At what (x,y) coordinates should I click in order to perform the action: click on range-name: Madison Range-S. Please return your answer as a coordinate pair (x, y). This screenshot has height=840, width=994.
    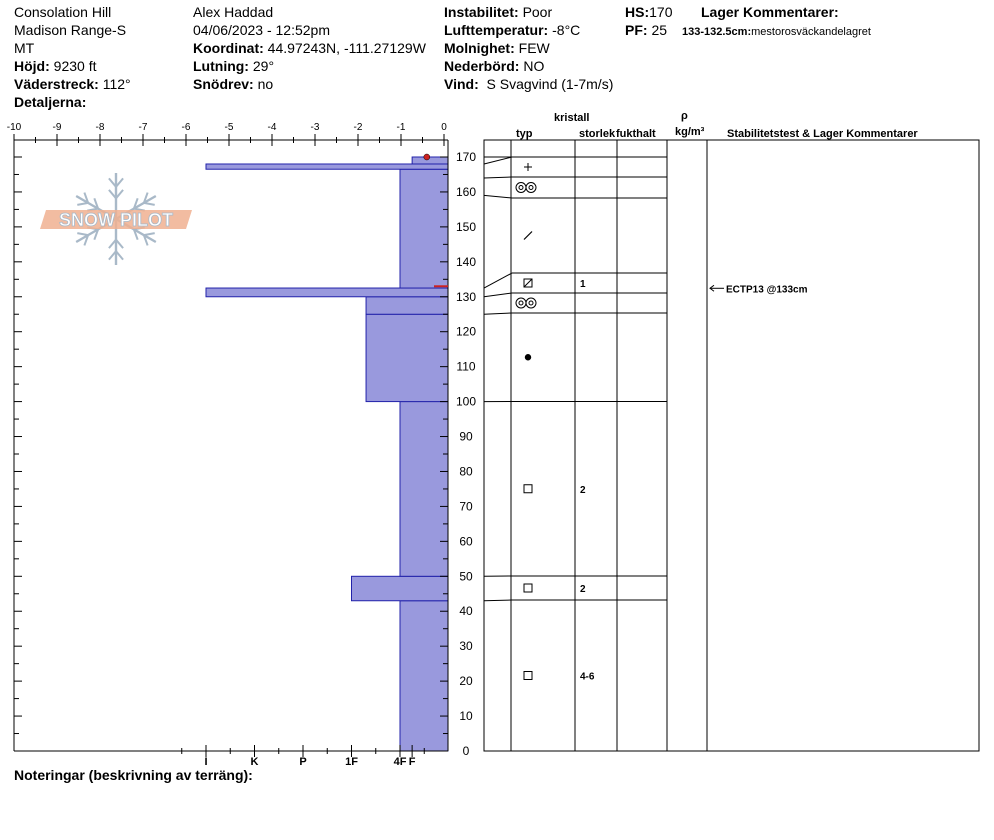
    Looking at the image, I should click on (70, 30).